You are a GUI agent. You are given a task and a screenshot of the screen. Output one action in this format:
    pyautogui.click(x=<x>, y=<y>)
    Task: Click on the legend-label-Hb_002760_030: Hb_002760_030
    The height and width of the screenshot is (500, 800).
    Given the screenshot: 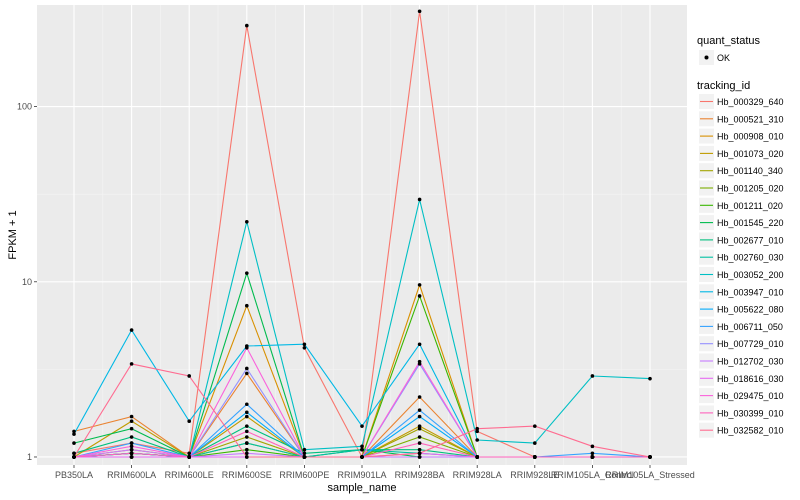 What is the action you would take?
    pyautogui.click(x=750, y=258)
    